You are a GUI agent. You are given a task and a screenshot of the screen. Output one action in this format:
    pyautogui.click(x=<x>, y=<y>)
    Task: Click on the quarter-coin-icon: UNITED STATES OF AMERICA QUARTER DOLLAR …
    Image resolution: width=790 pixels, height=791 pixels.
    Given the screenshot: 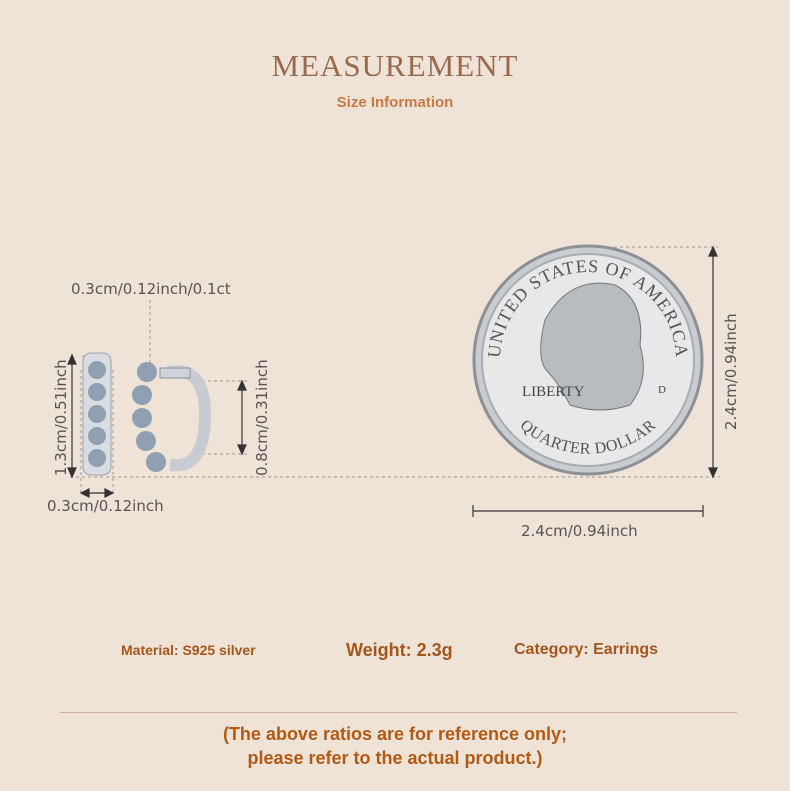 What is the action you would take?
    pyautogui.click(x=588, y=360)
    